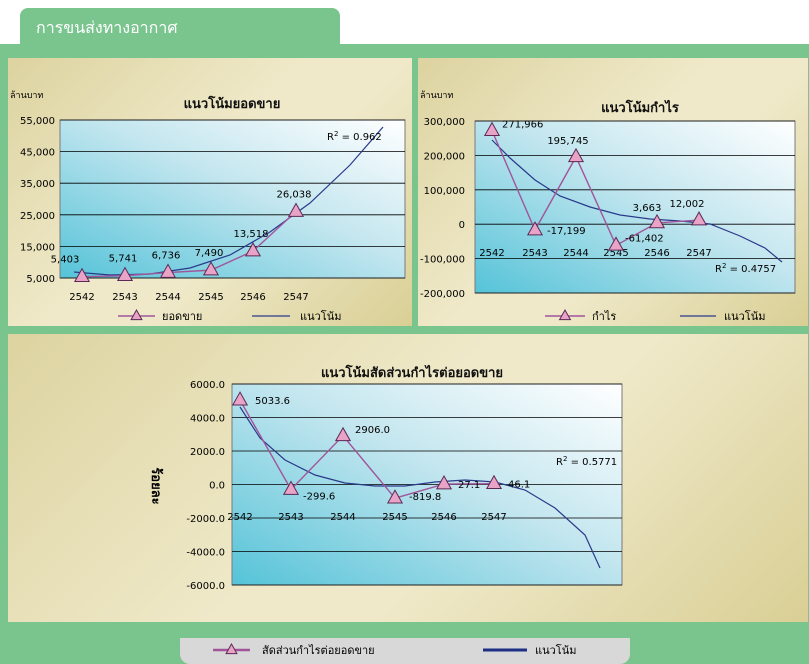  I want to click on data-label: 5,403, so click(65, 260).